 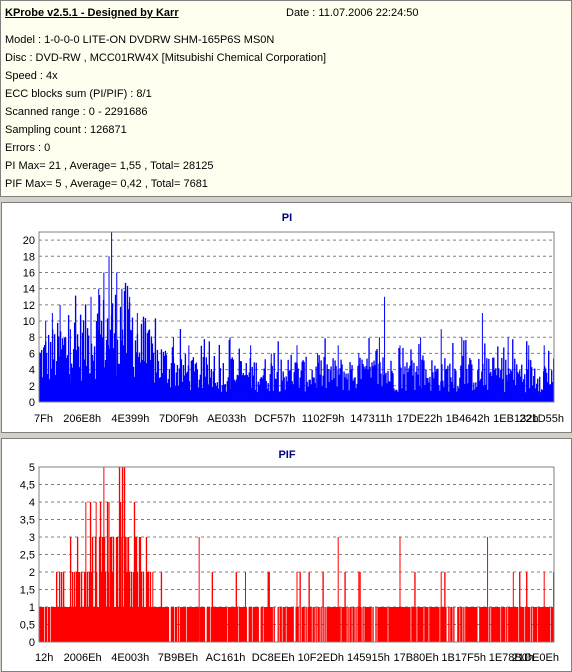 What do you see at coordinates (32, 643) in the screenshot?
I see `y-tick-label: 0` at bounding box center [32, 643].